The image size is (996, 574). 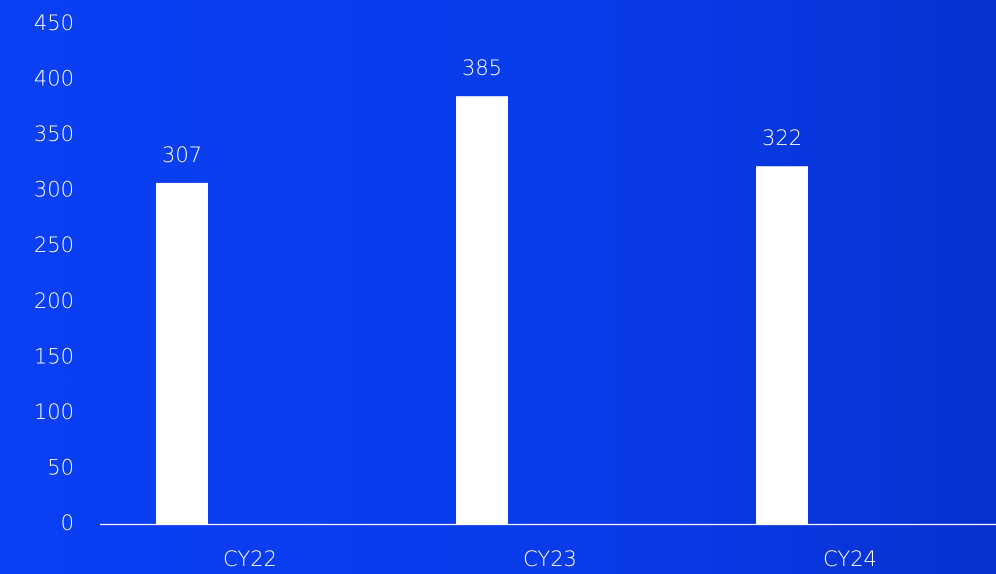 I want to click on y-tick-label: 300, so click(x=54, y=190).